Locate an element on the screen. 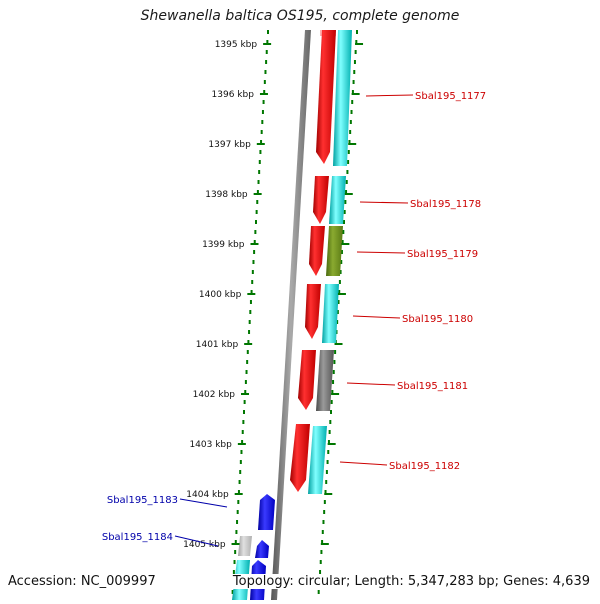  gene-label: Sbal195_1181 is located at coordinates (432, 386).